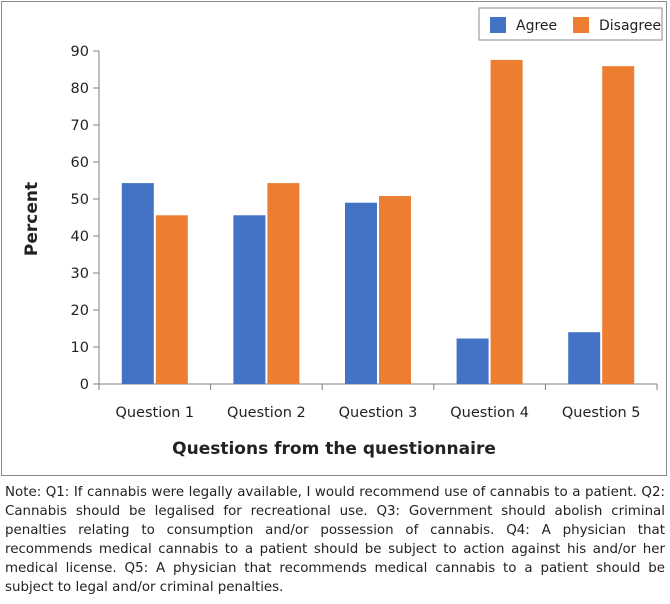 Image resolution: width=670 pixels, height=604 pixels. Describe the element at coordinates (80, 237) in the screenshot. I see `y-tick-label: 40` at that location.